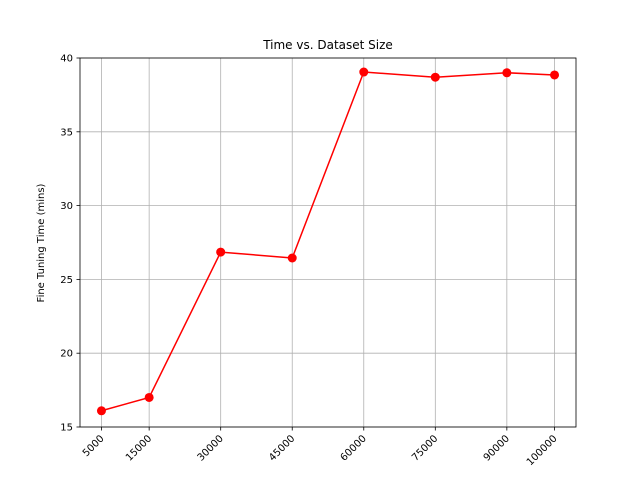  Describe the element at coordinates (354, 448) in the screenshot. I see `x-tick-label: 60000` at that location.